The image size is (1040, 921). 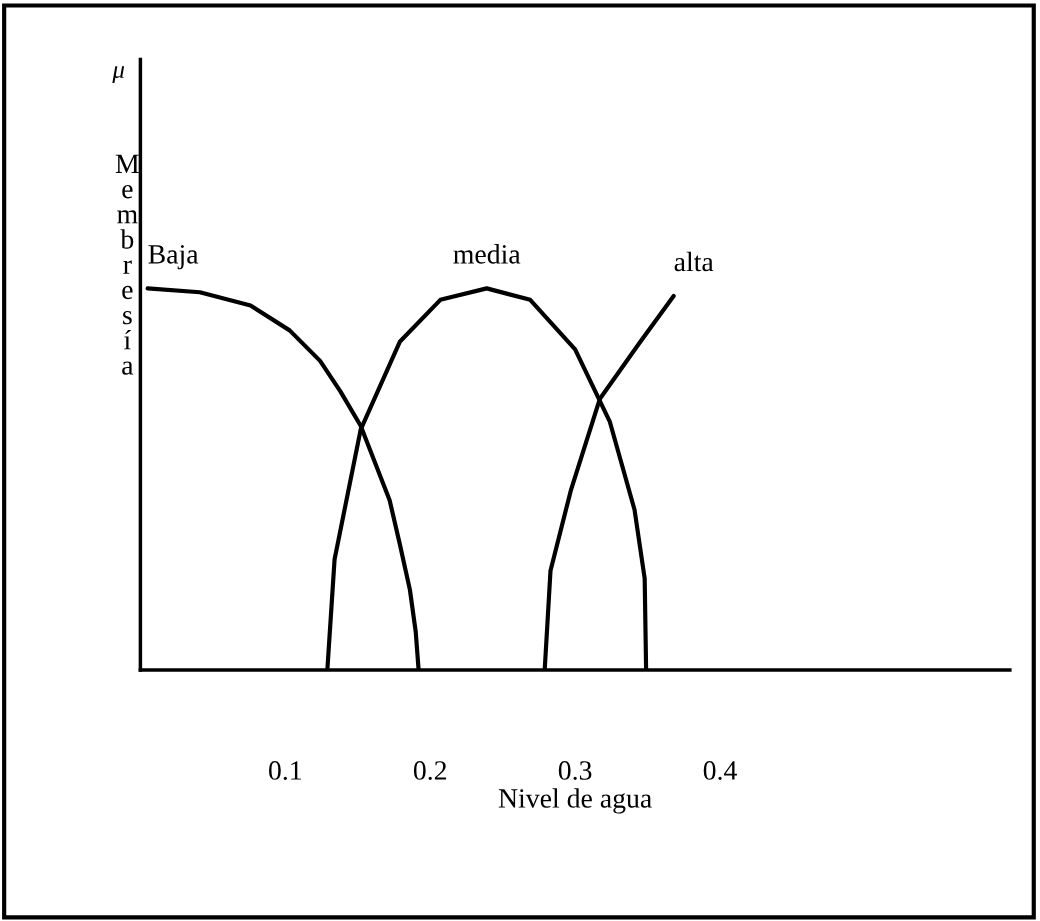 I want to click on x-tick-label: 0.3, so click(x=575, y=770).